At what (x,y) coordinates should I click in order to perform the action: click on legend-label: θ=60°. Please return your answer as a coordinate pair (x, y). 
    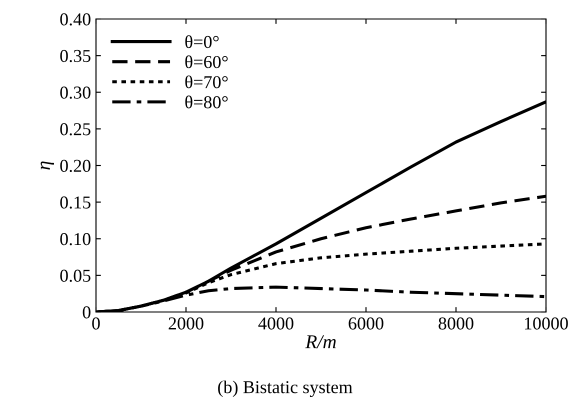
    Looking at the image, I should click on (206, 61).